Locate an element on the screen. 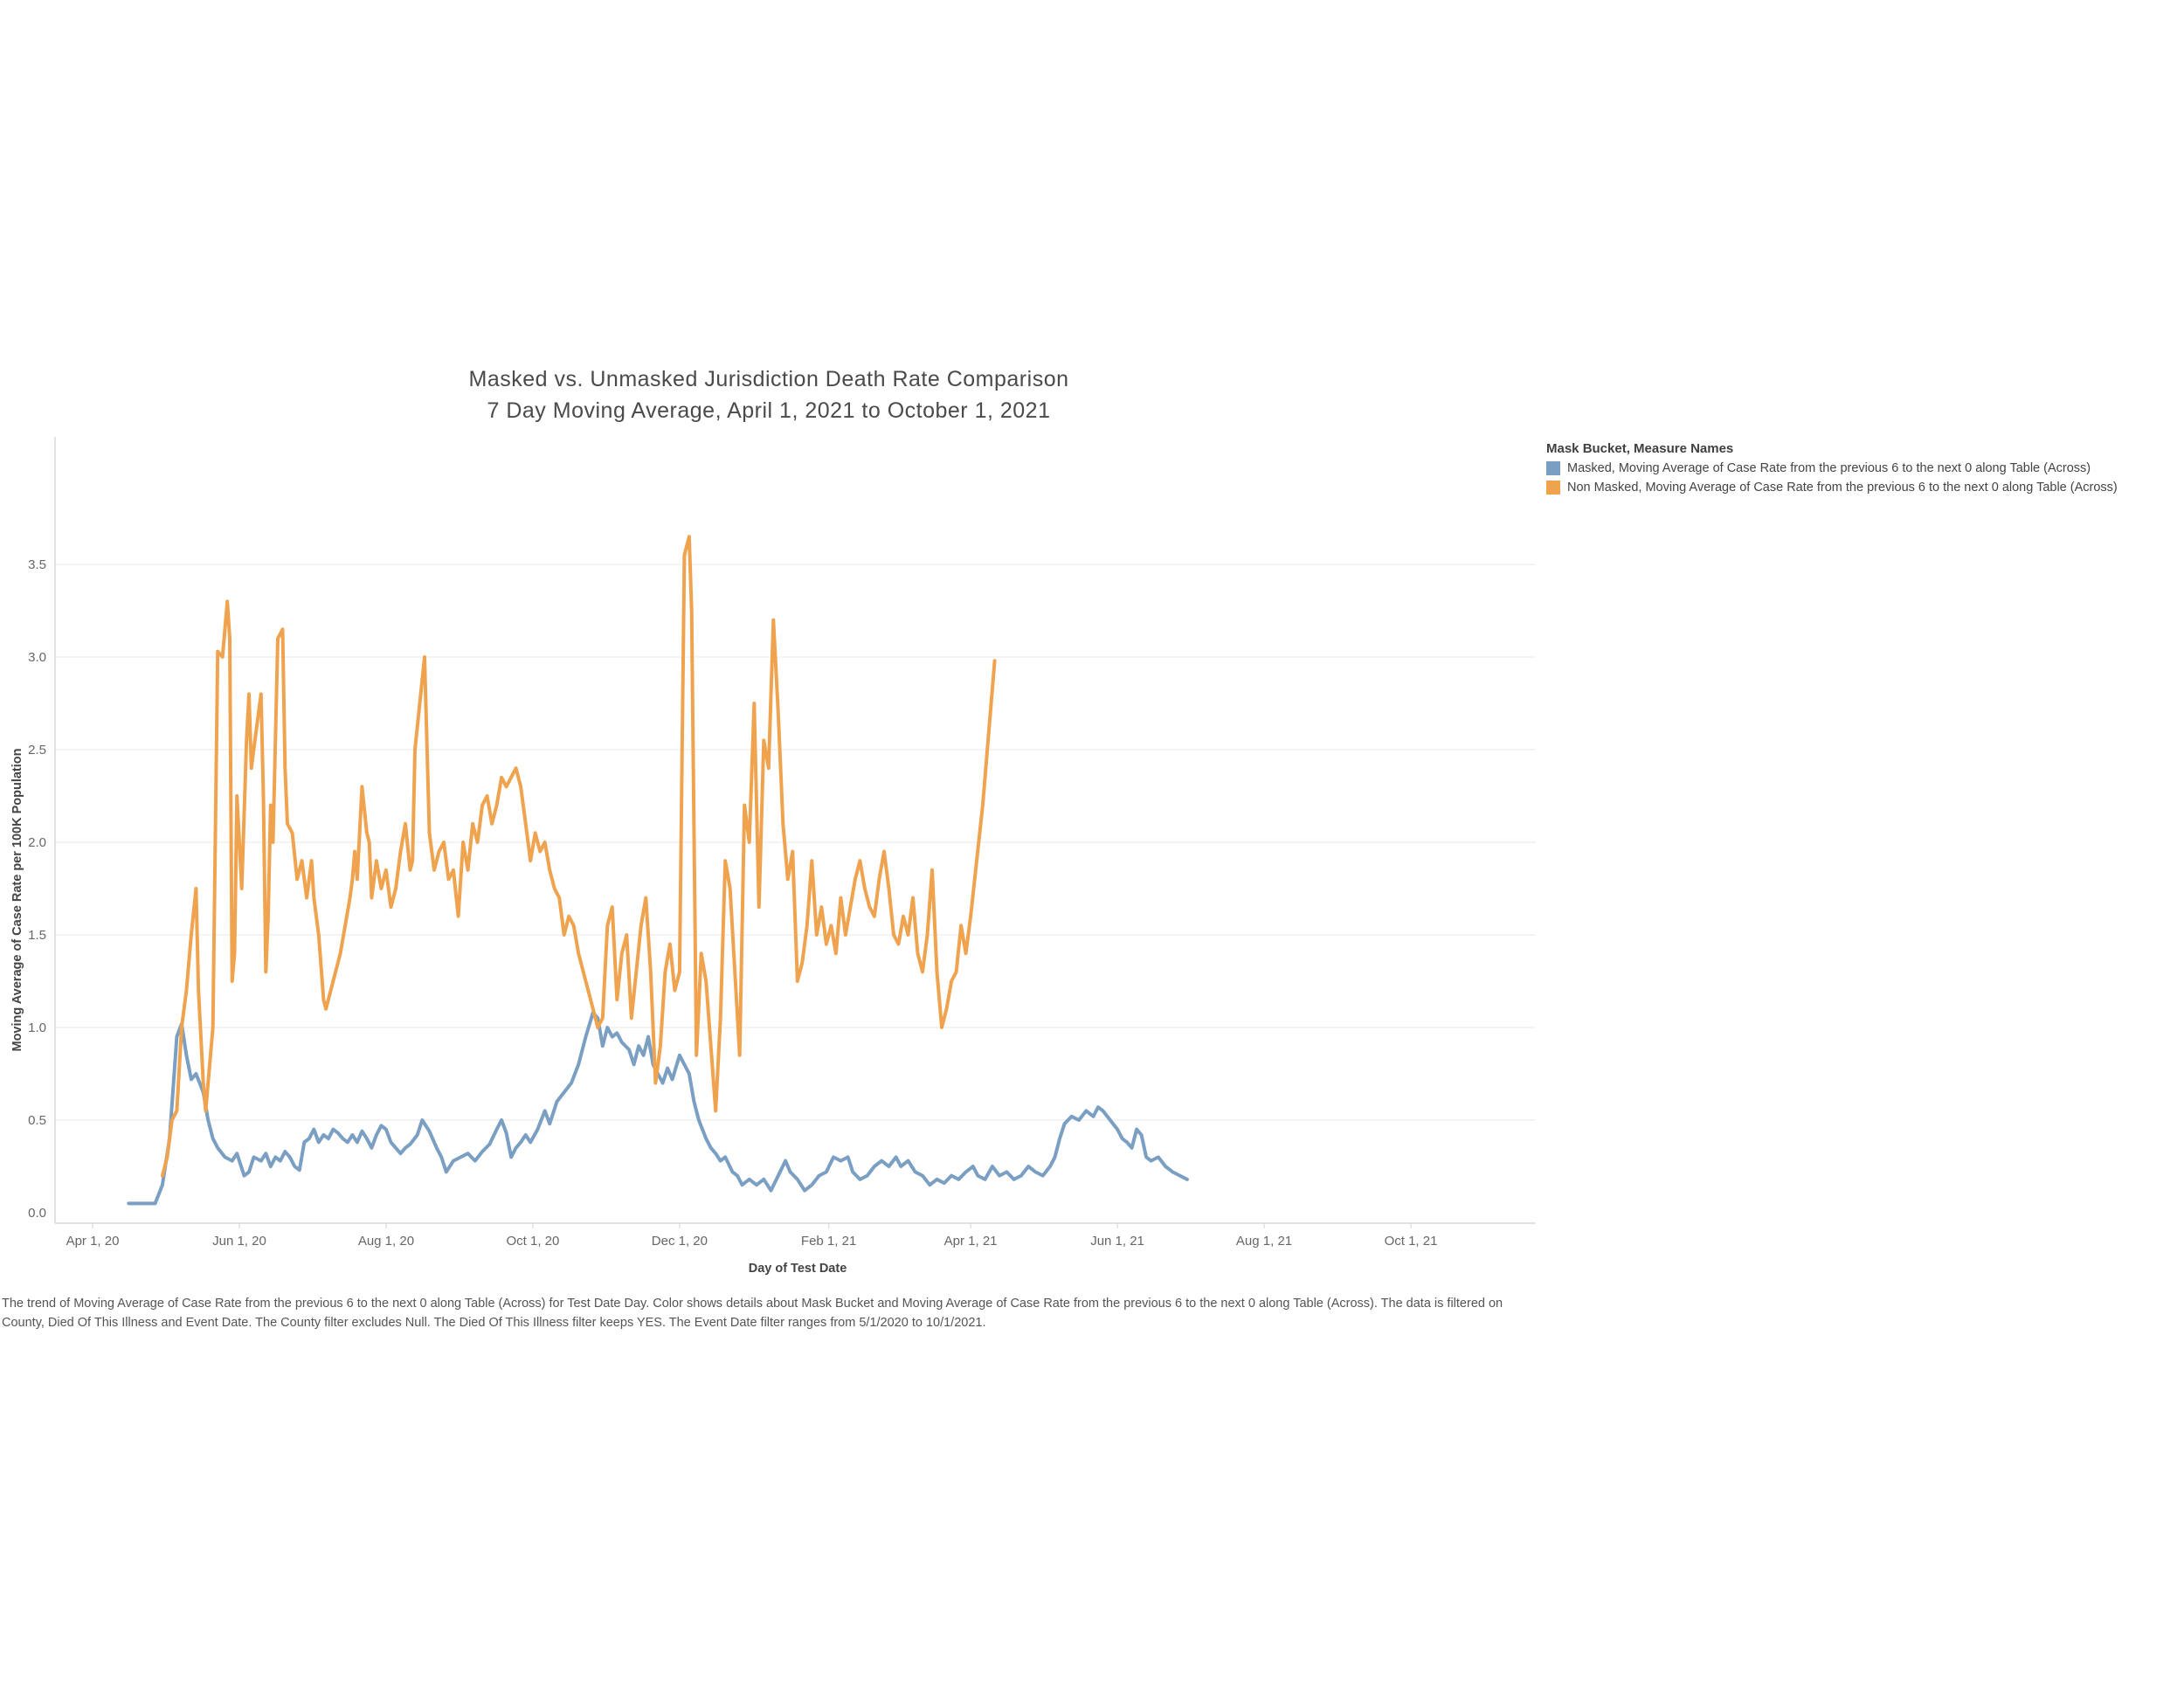 The height and width of the screenshot is (1688, 2184). legend-title: Mask Bucket, Measure Names is located at coordinates (1640, 448).